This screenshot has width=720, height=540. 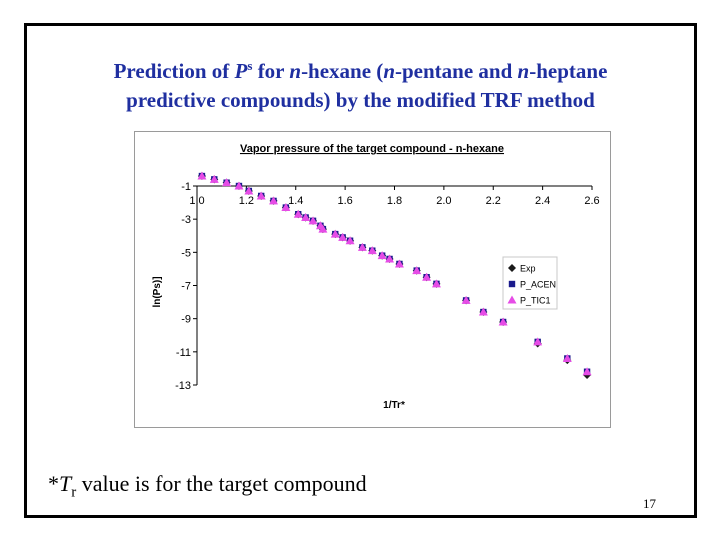 What do you see at coordinates (186, 287) in the screenshot?
I see `y-tick-label: -7` at bounding box center [186, 287].